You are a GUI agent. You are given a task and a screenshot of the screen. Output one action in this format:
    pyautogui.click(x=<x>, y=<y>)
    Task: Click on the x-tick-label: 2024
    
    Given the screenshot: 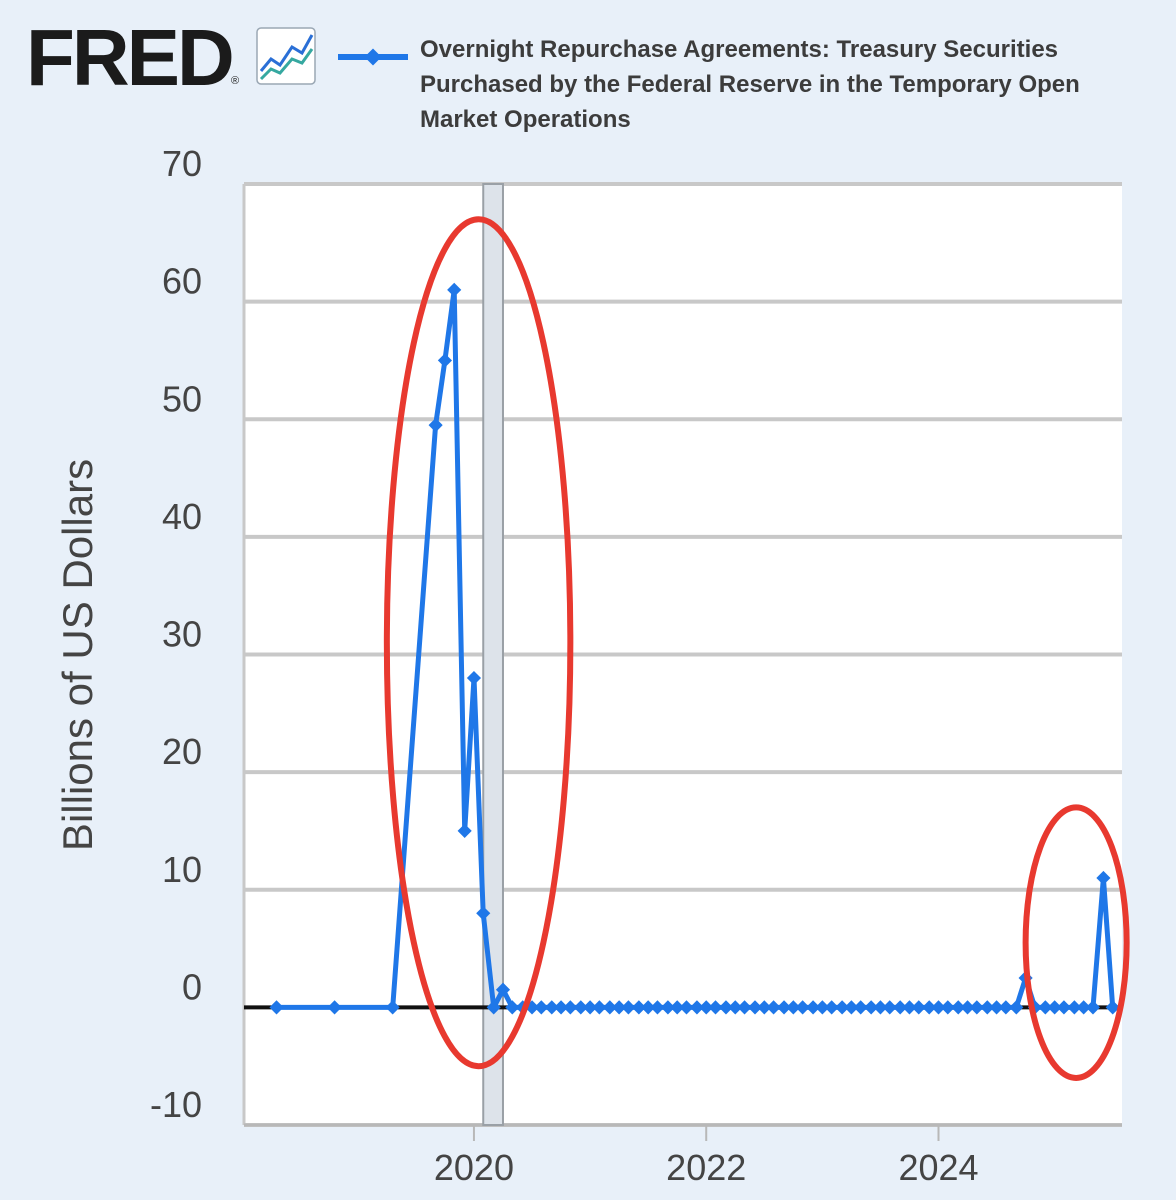 What is the action you would take?
    pyautogui.click(x=938, y=1167)
    